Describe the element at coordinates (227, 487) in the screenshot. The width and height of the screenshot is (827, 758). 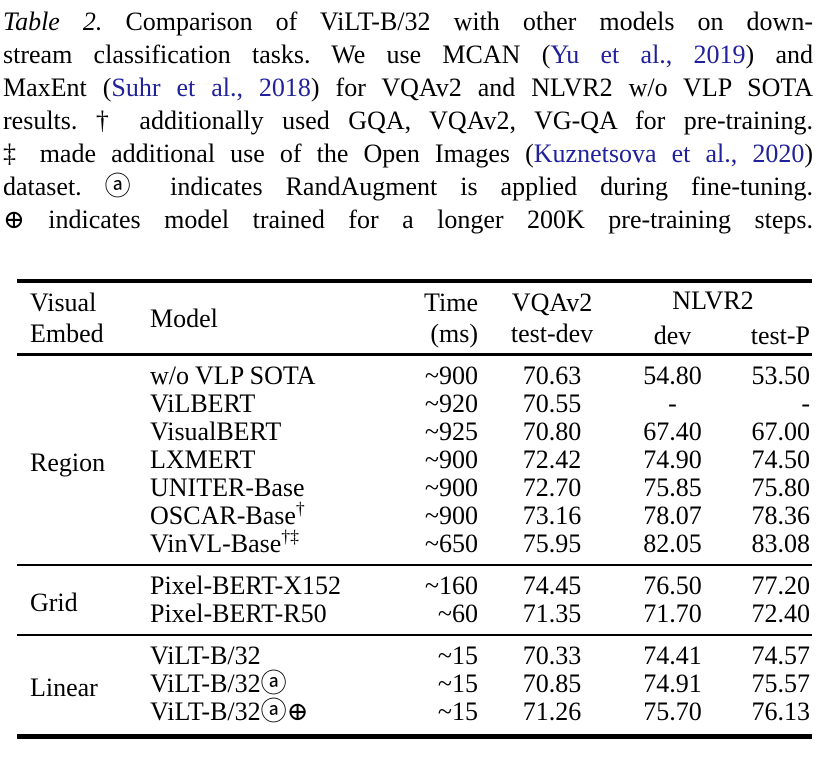
I see `model-name: UNITER-Base` at that location.